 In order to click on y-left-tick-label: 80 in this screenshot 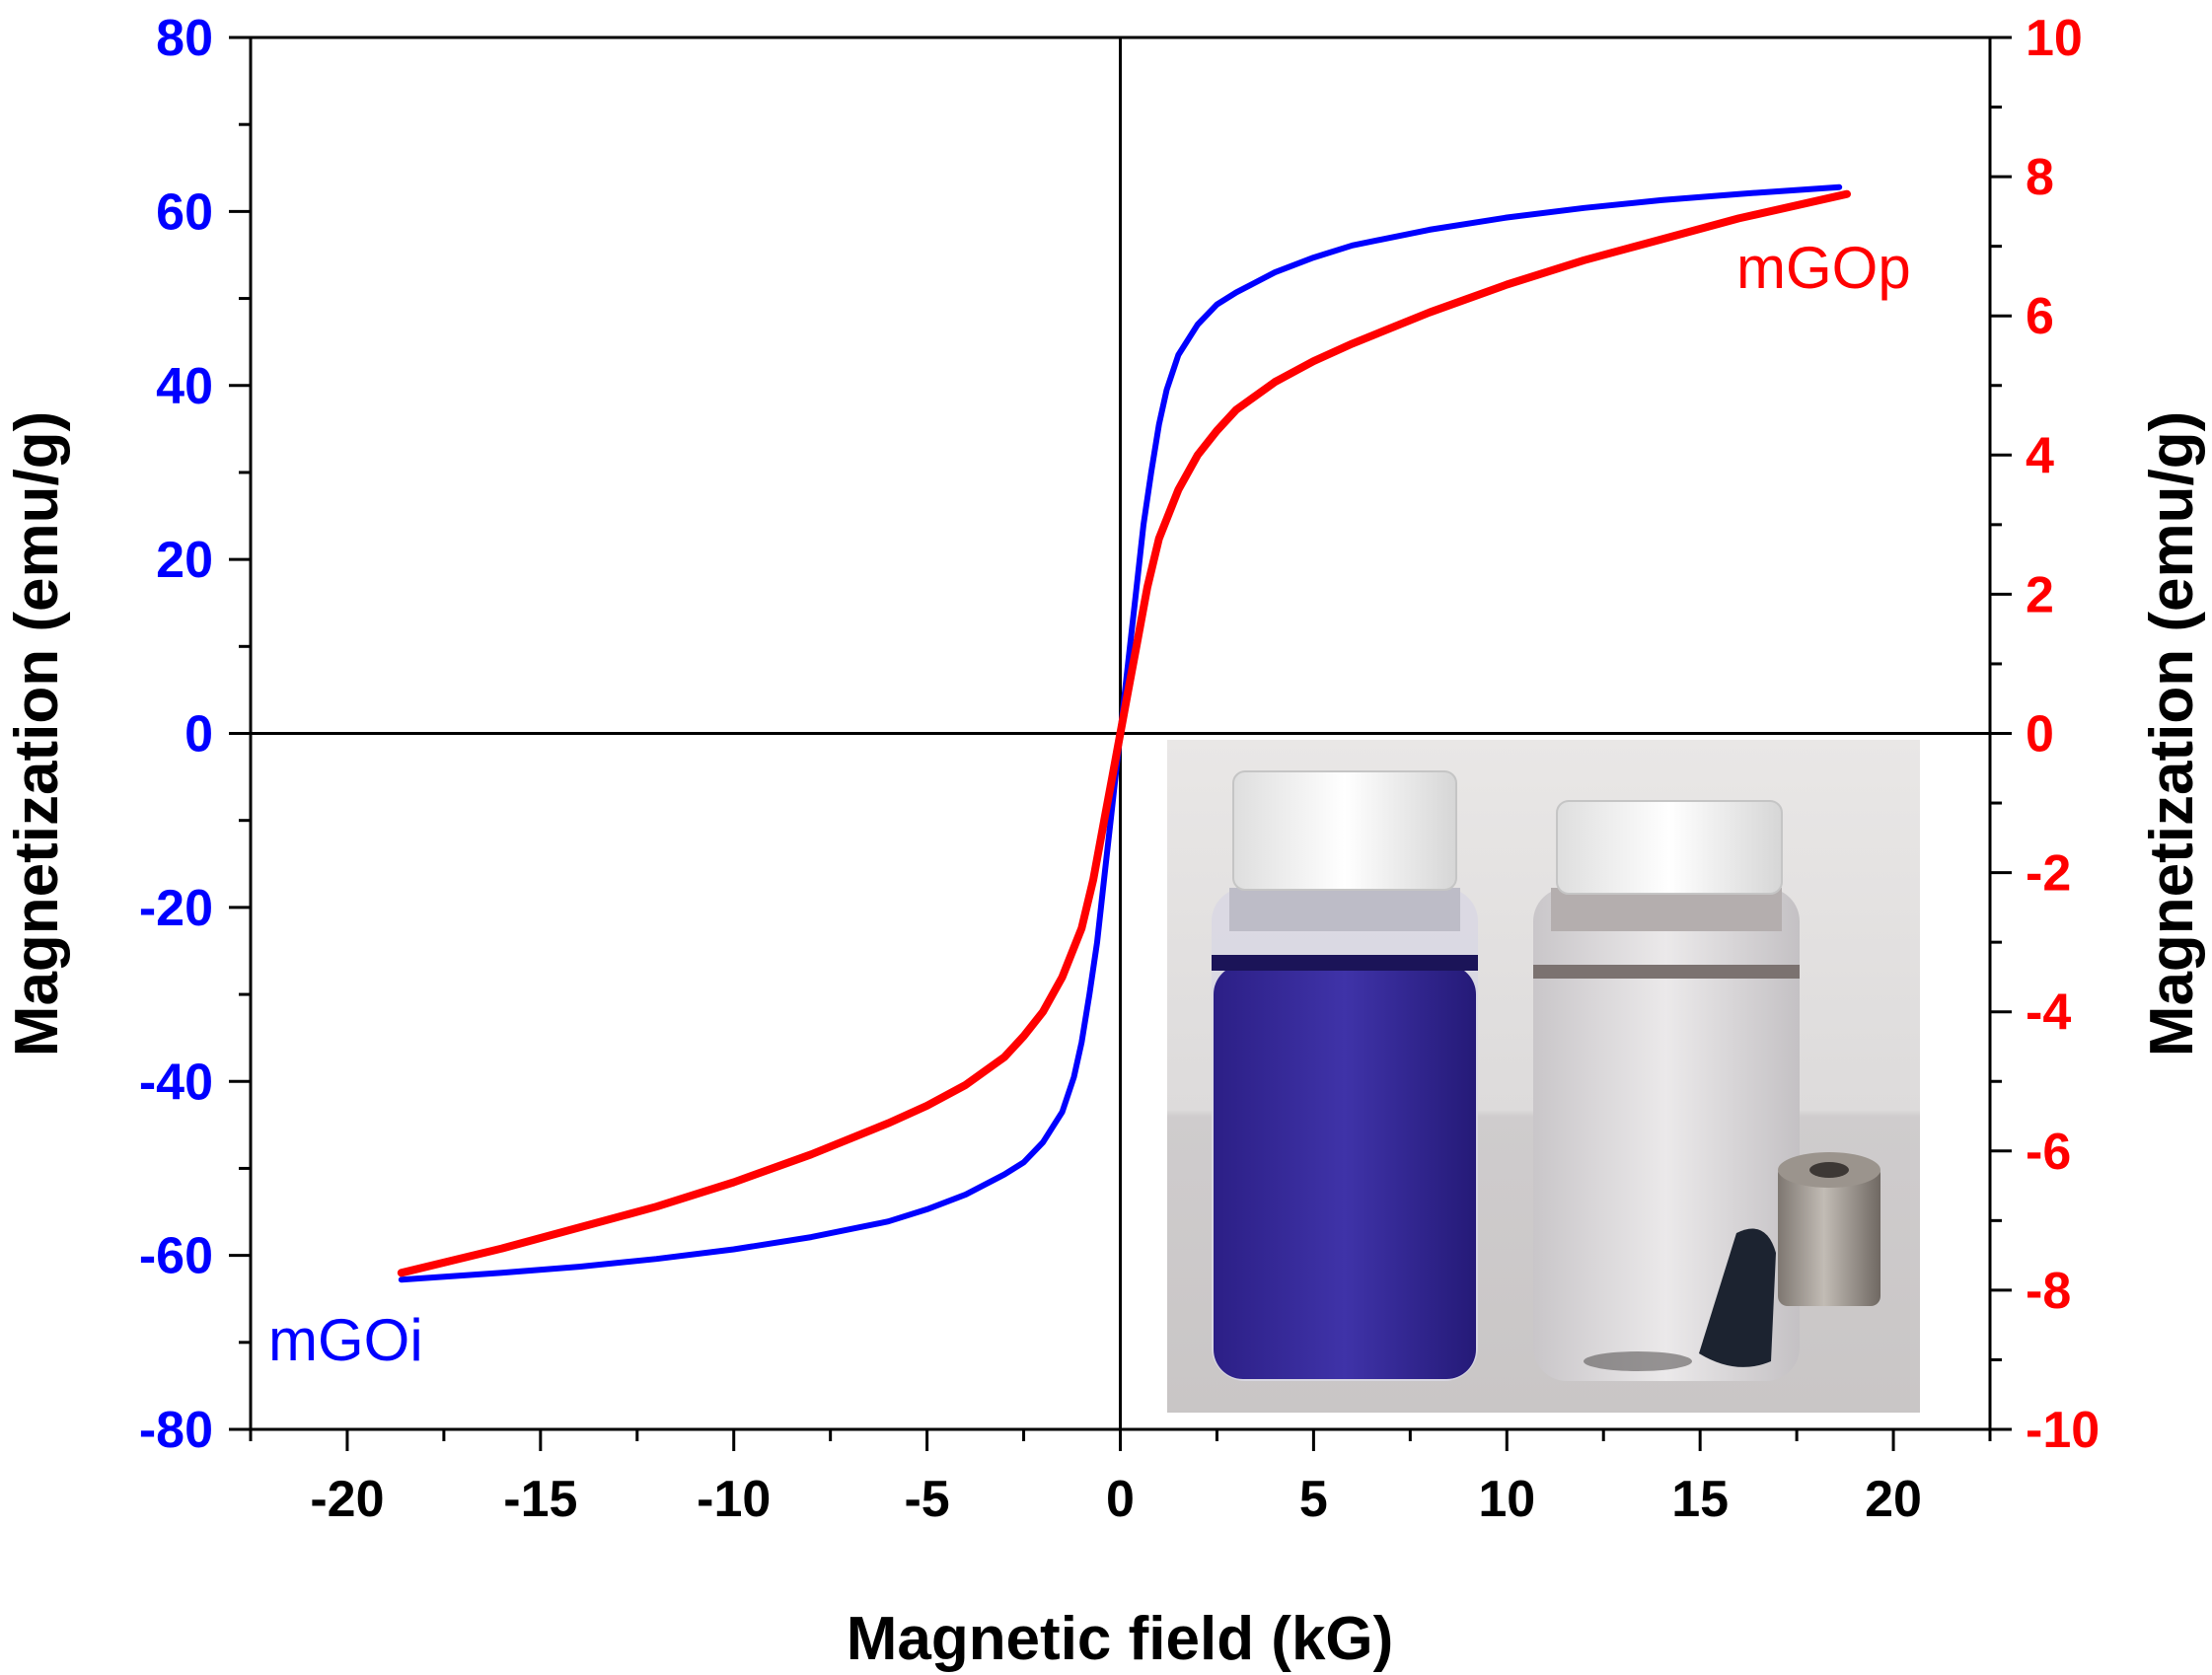, I will do `click(184, 38)`.